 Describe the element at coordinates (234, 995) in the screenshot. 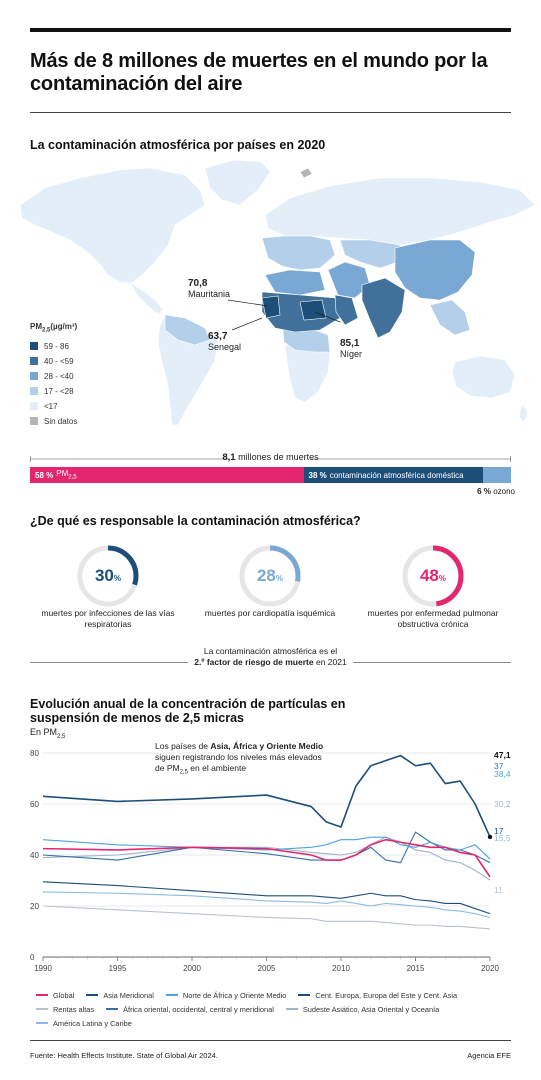

I see `chart-legend-label: Norte de África y Oriente Medio` at that location.